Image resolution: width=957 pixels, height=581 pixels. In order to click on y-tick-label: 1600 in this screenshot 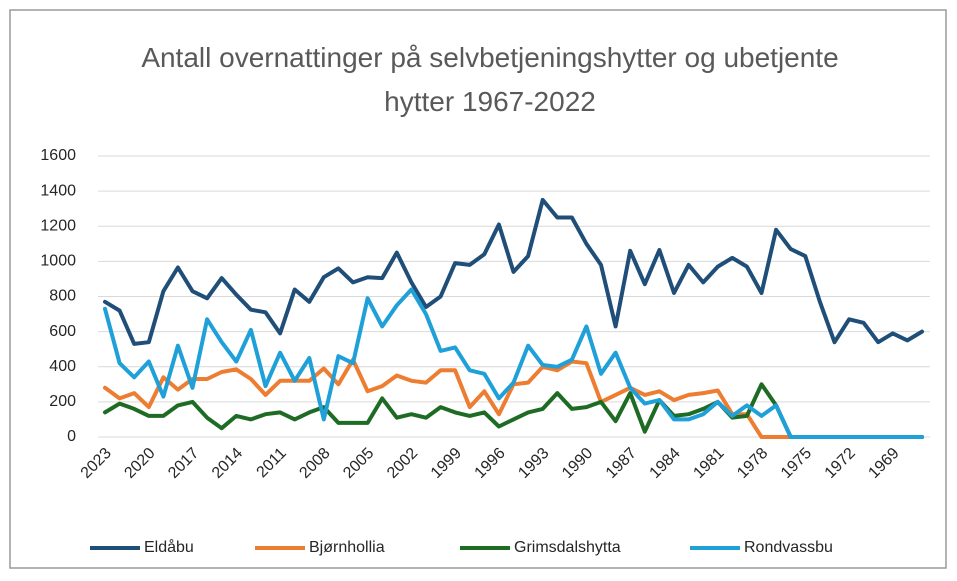, I will do `click(58, 155)`.